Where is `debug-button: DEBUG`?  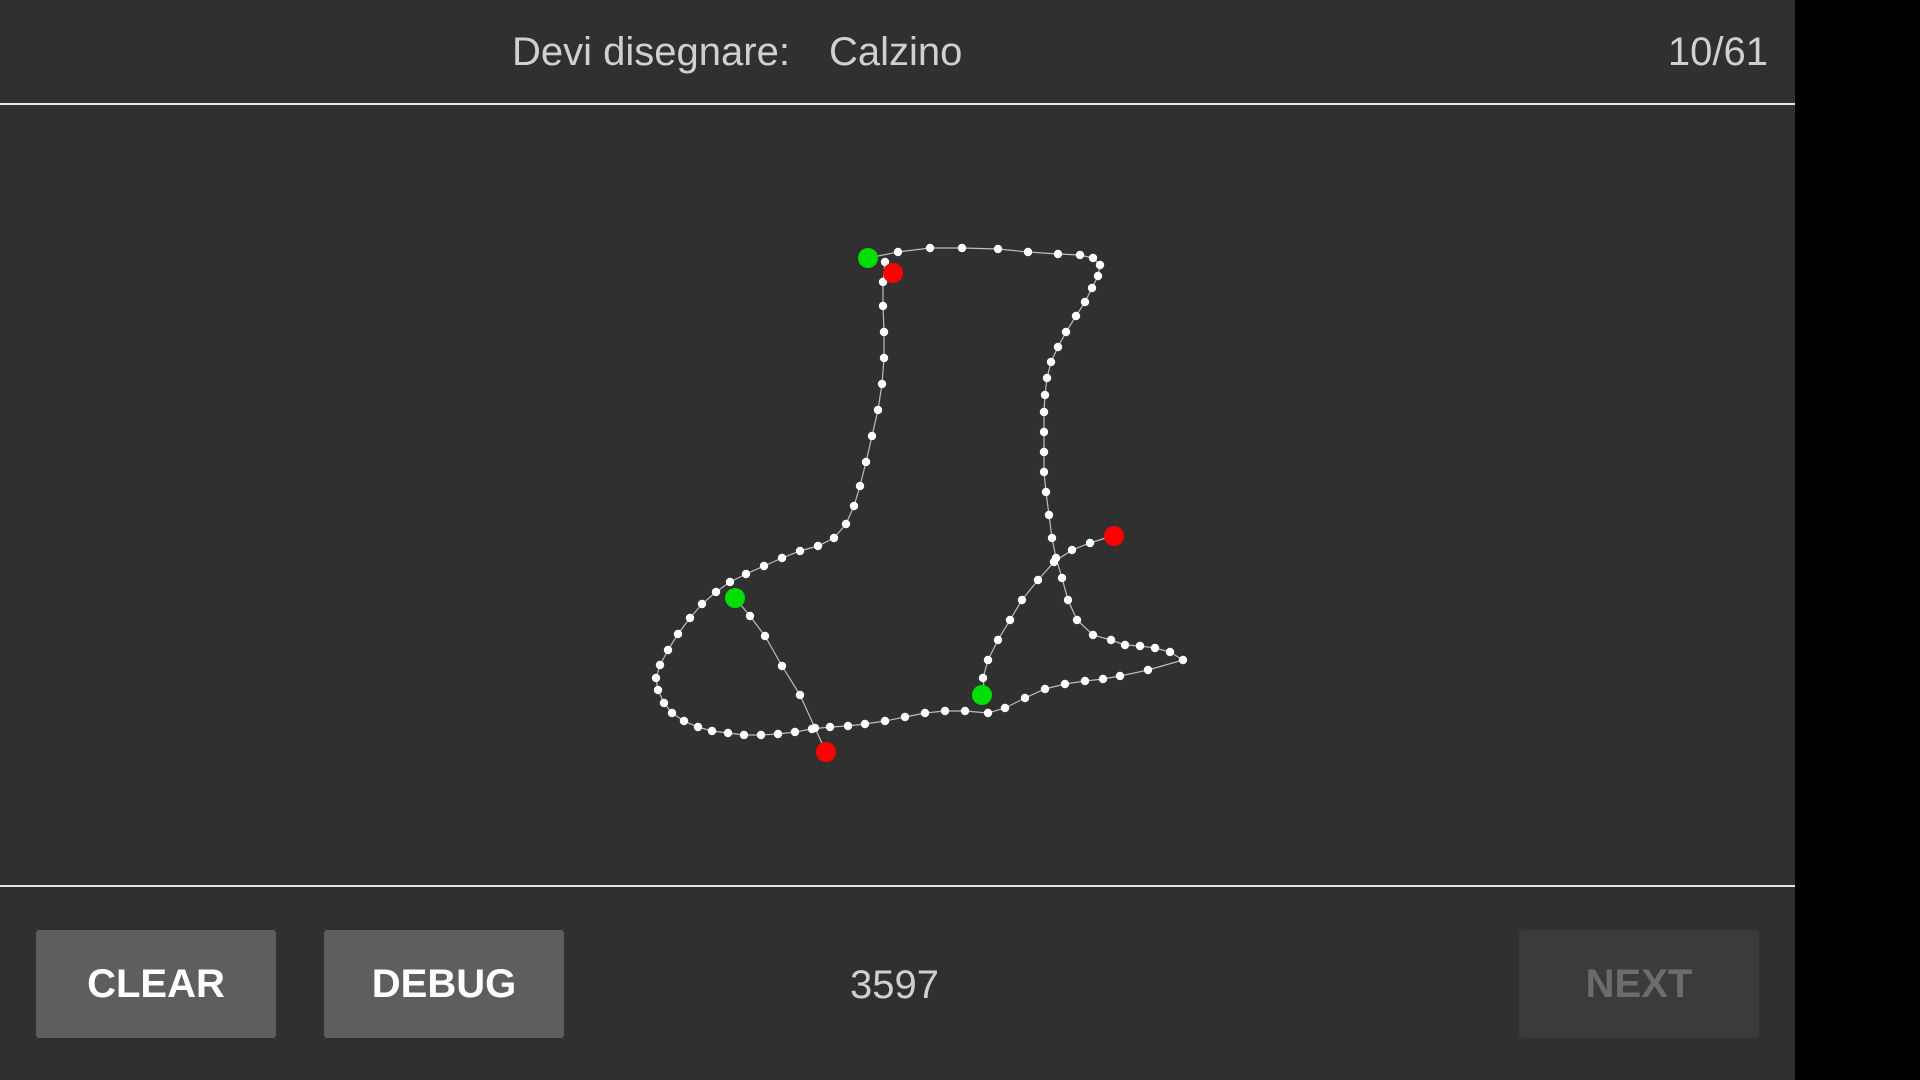 debug-button: DEBUG is located at coordinates (444, 984).